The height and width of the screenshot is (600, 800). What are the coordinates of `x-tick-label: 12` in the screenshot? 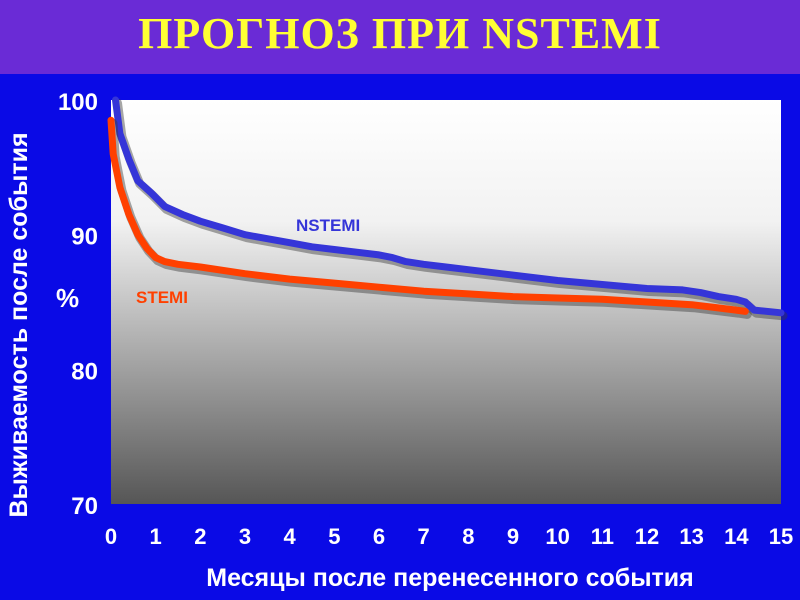 It's located at (647, 536).